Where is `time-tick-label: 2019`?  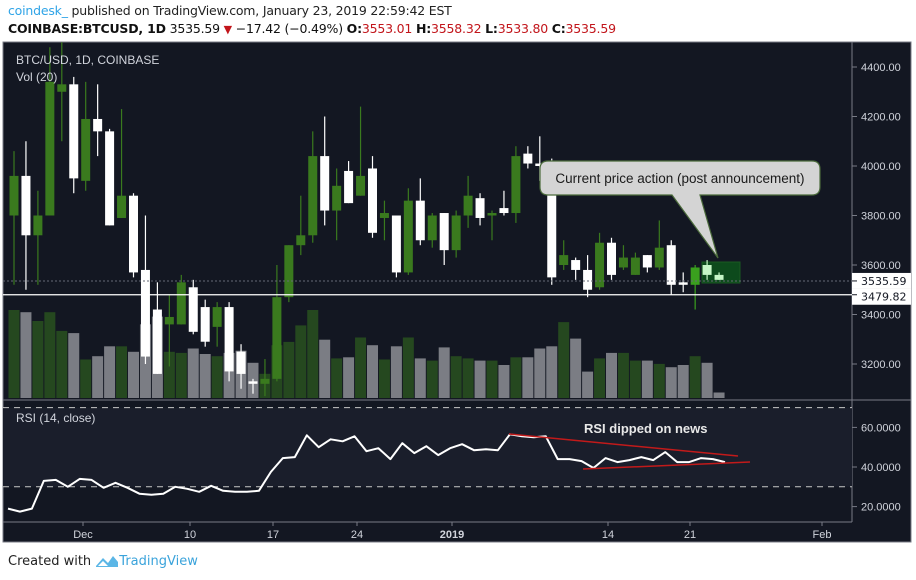 time-tick-label: 2019 is located at coordinates (452, 535).